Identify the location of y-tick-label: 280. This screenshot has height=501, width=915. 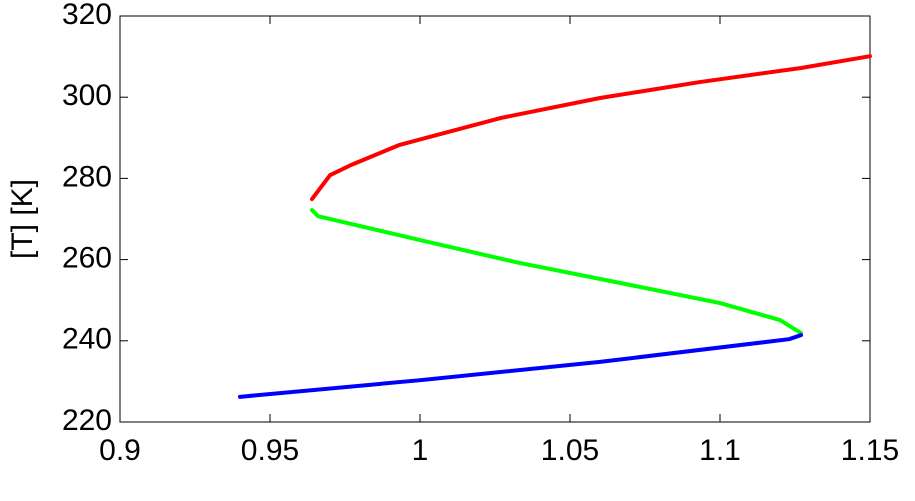
(87, 176).